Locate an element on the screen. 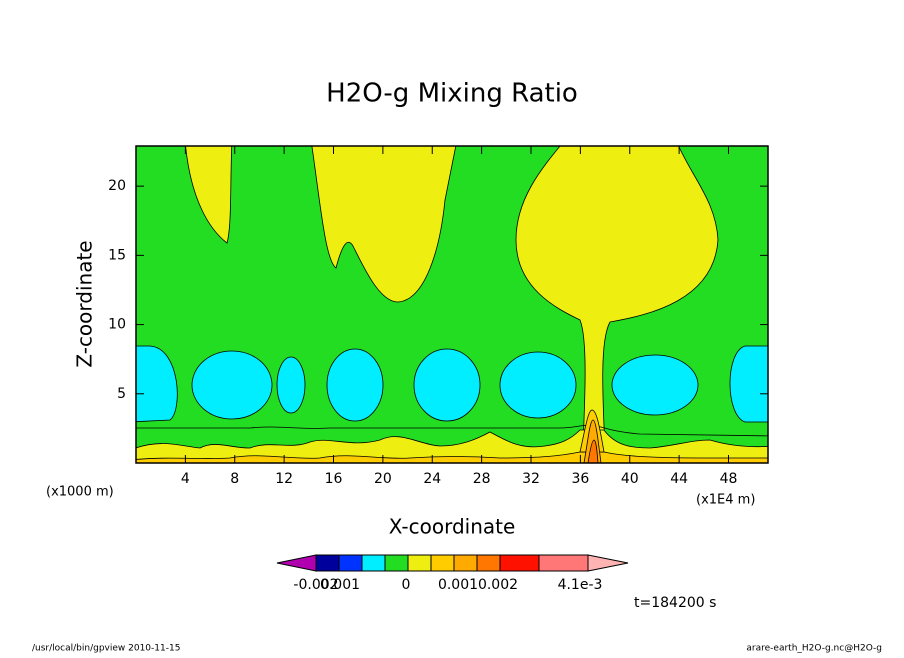 This screenshot has height=658, width=904. time-label: t=184200 s is located at coordinates (675, 603).